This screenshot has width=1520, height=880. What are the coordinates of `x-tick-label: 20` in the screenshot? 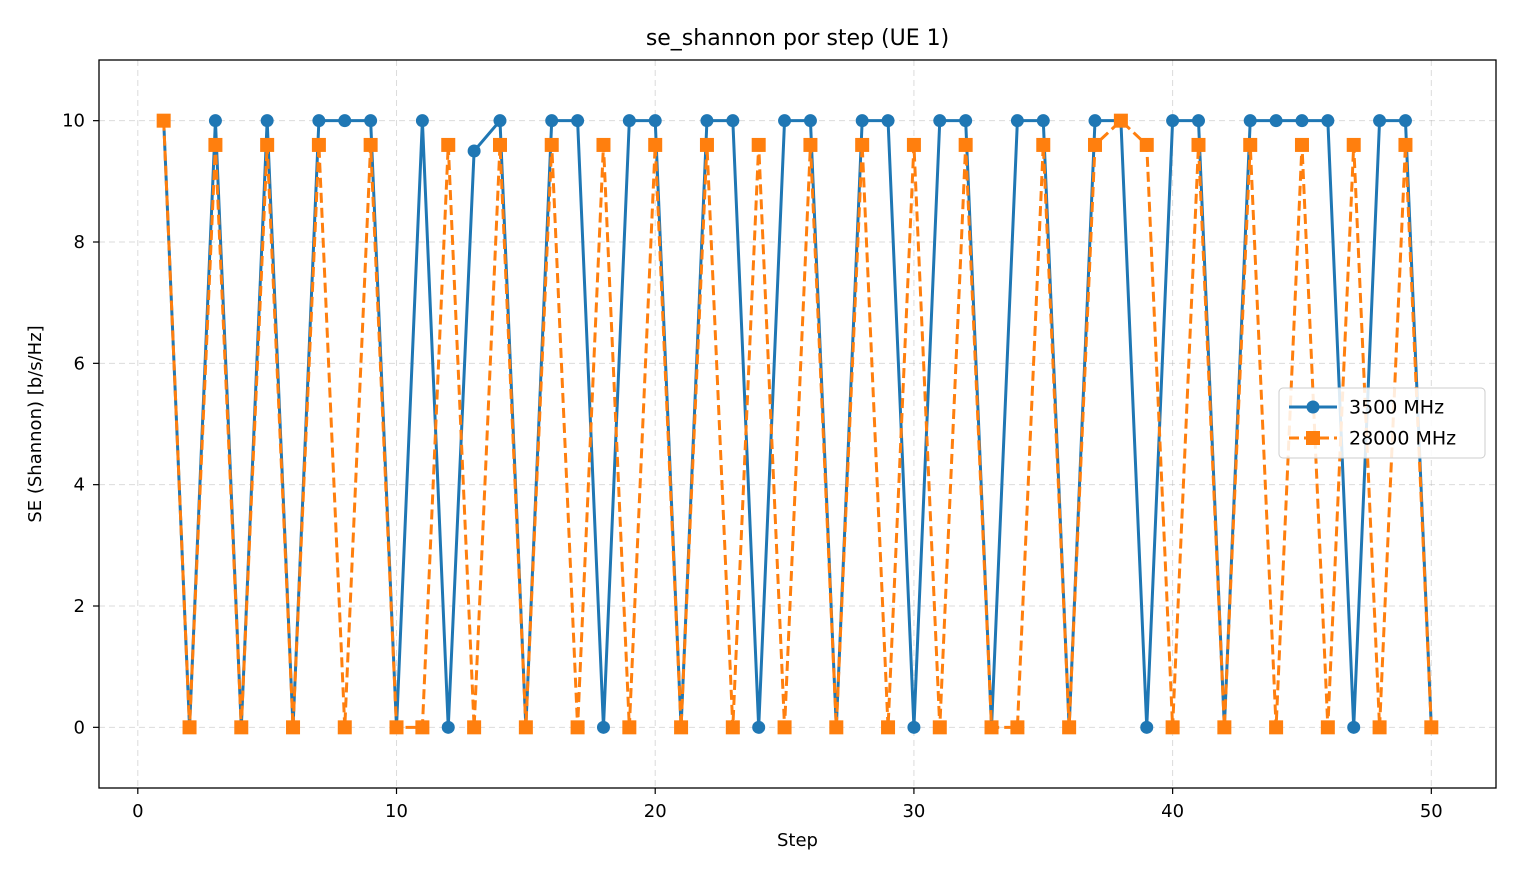 It's located at (655, 811).